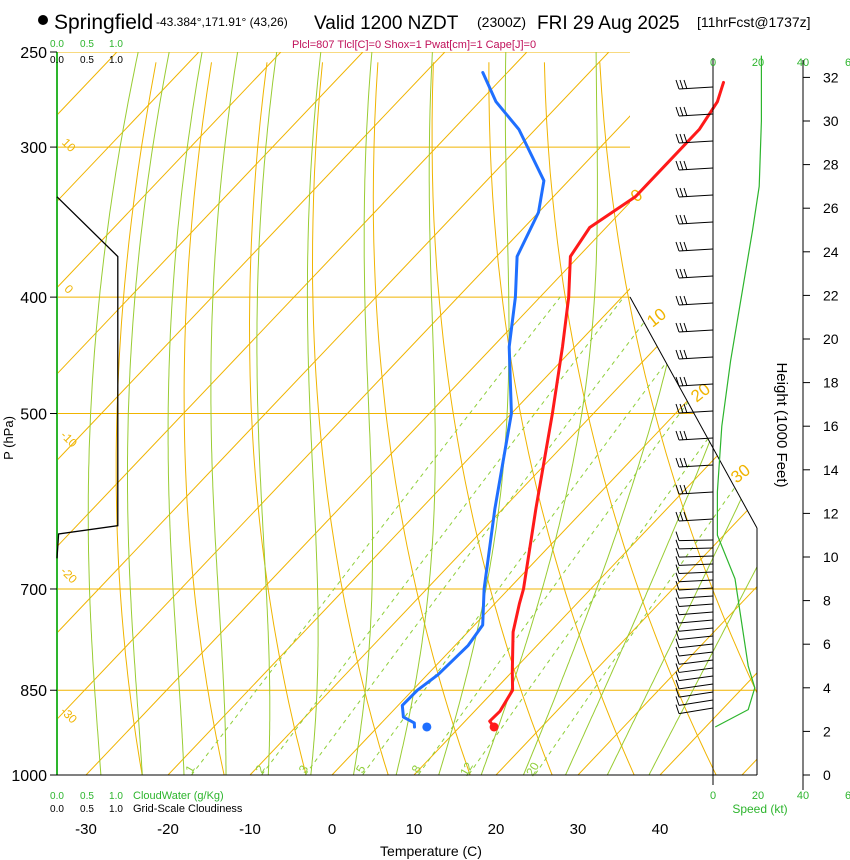 The height and width of the screenshot is (860, 850). What do you see at coordinates (57, 44) in the screenshot?
I see `cloudwater-tick-top: 0.0` at bounding box center [57, 44].